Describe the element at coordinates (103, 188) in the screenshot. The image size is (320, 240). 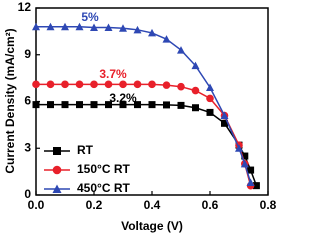
I see `legend-label: 450°C RT` at that location.